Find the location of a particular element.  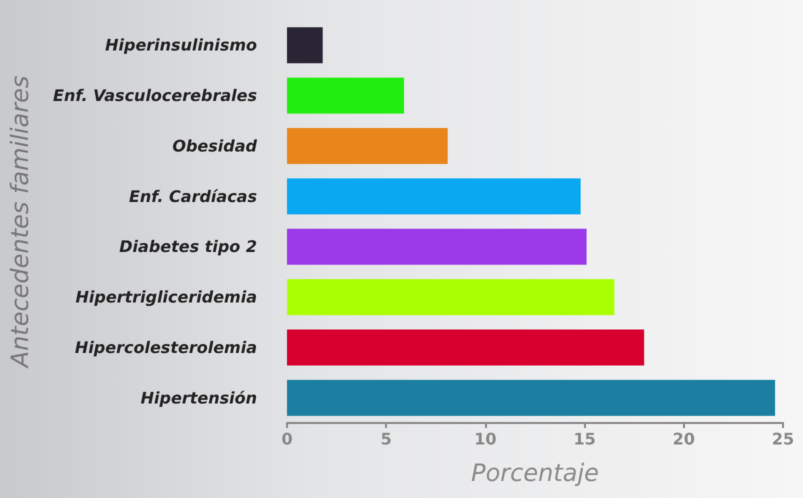

y-tick-label: Enf. Cardíacas is located at coordinates (192, 196).